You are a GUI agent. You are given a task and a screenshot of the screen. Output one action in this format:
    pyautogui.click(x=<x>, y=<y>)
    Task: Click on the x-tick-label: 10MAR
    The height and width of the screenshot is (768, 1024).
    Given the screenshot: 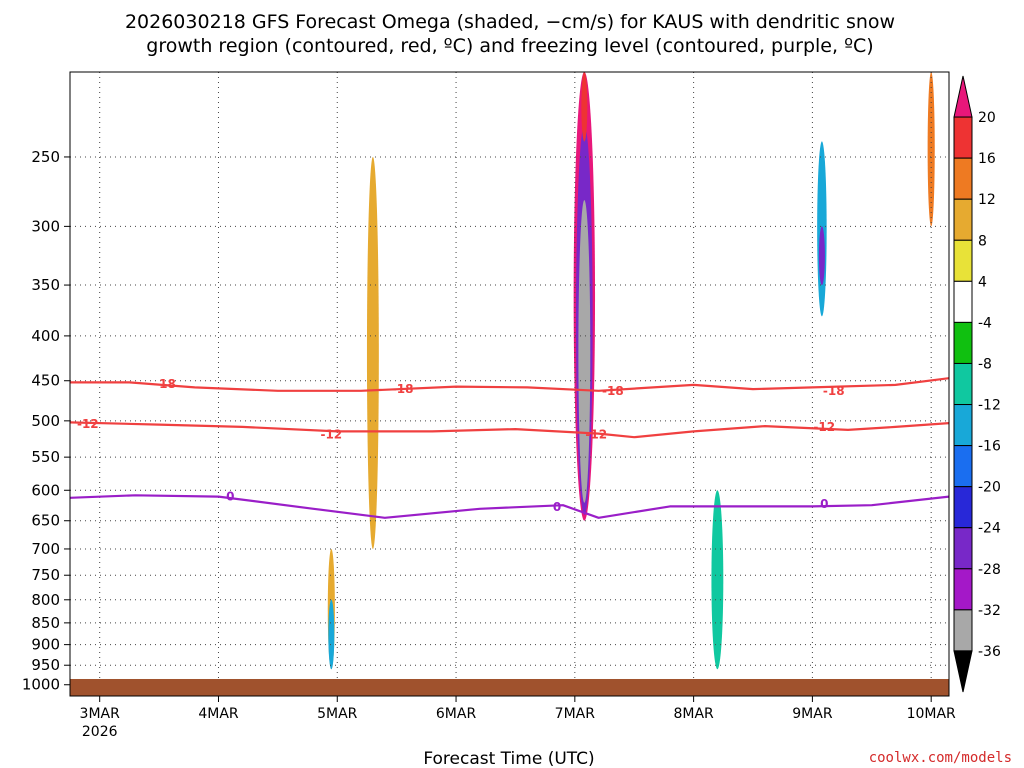 What is the action you would take?
    pyautogui.click(x=931, y=714)
    